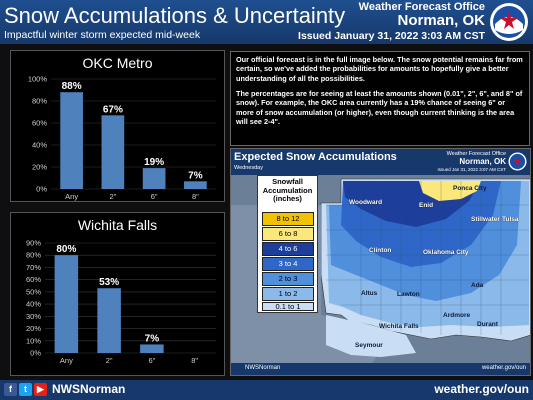 The height and width of the screenshot is (400, 533). I want to click on y-tick-label: 50%, so click(33, 291).